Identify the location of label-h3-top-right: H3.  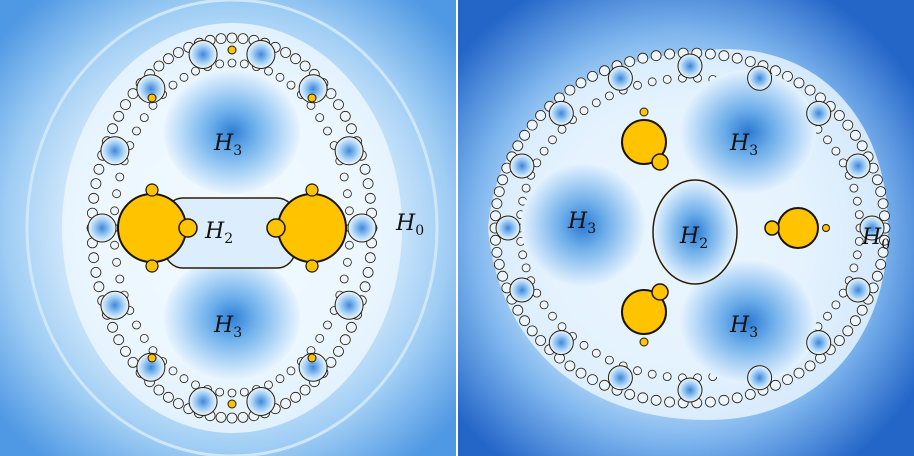
(743, 145).